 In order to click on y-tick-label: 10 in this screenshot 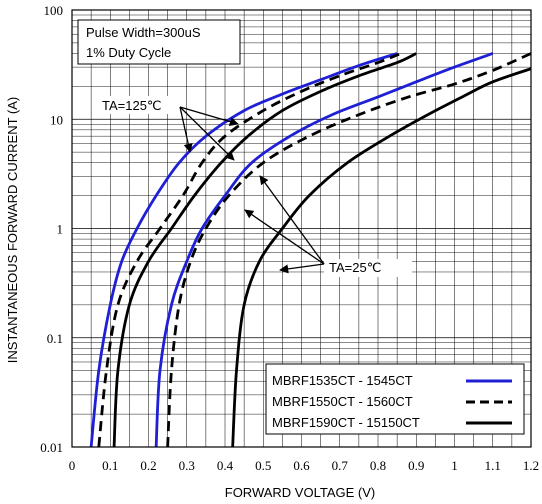, I will do `click(56, 119)`.